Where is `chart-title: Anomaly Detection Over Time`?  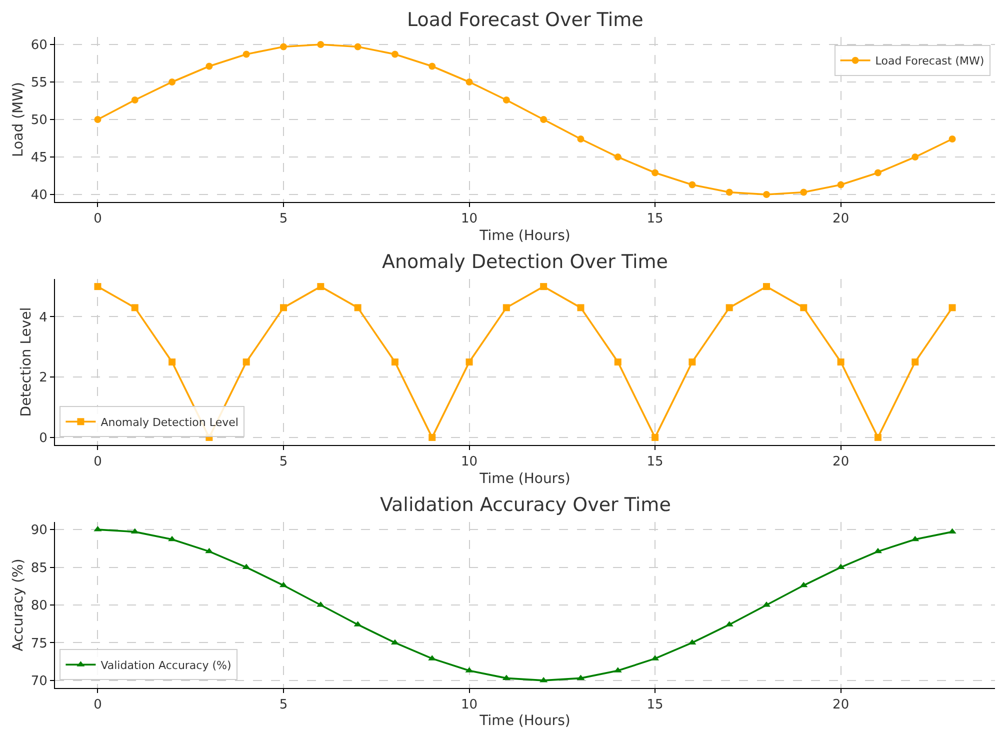
chart-title: Anomaly Detection Over Time is located at coordinates (525, 262).